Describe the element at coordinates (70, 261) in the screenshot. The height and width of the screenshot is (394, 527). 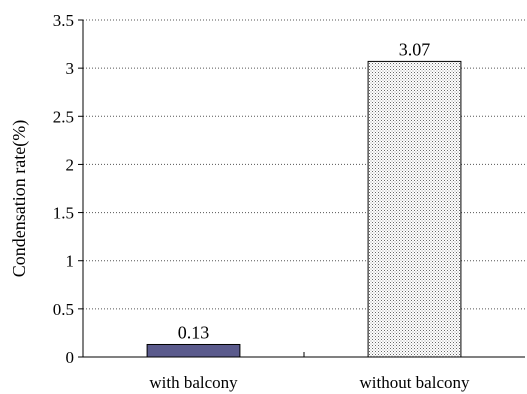
I see `y-tick-label: 1` at that location.